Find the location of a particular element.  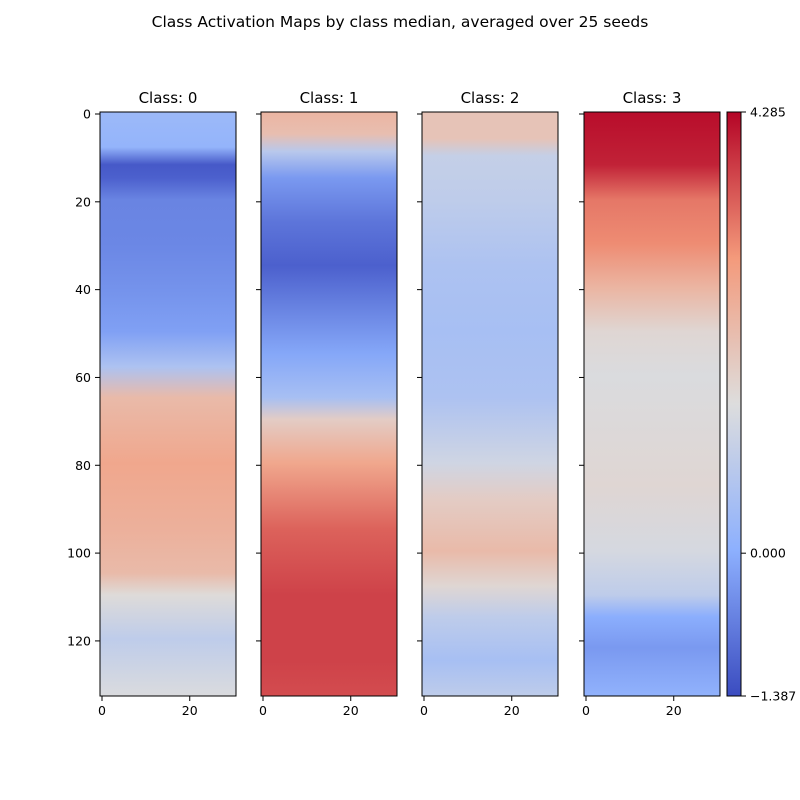

y-tick-label: 20 is located at coordinates (83, 201).